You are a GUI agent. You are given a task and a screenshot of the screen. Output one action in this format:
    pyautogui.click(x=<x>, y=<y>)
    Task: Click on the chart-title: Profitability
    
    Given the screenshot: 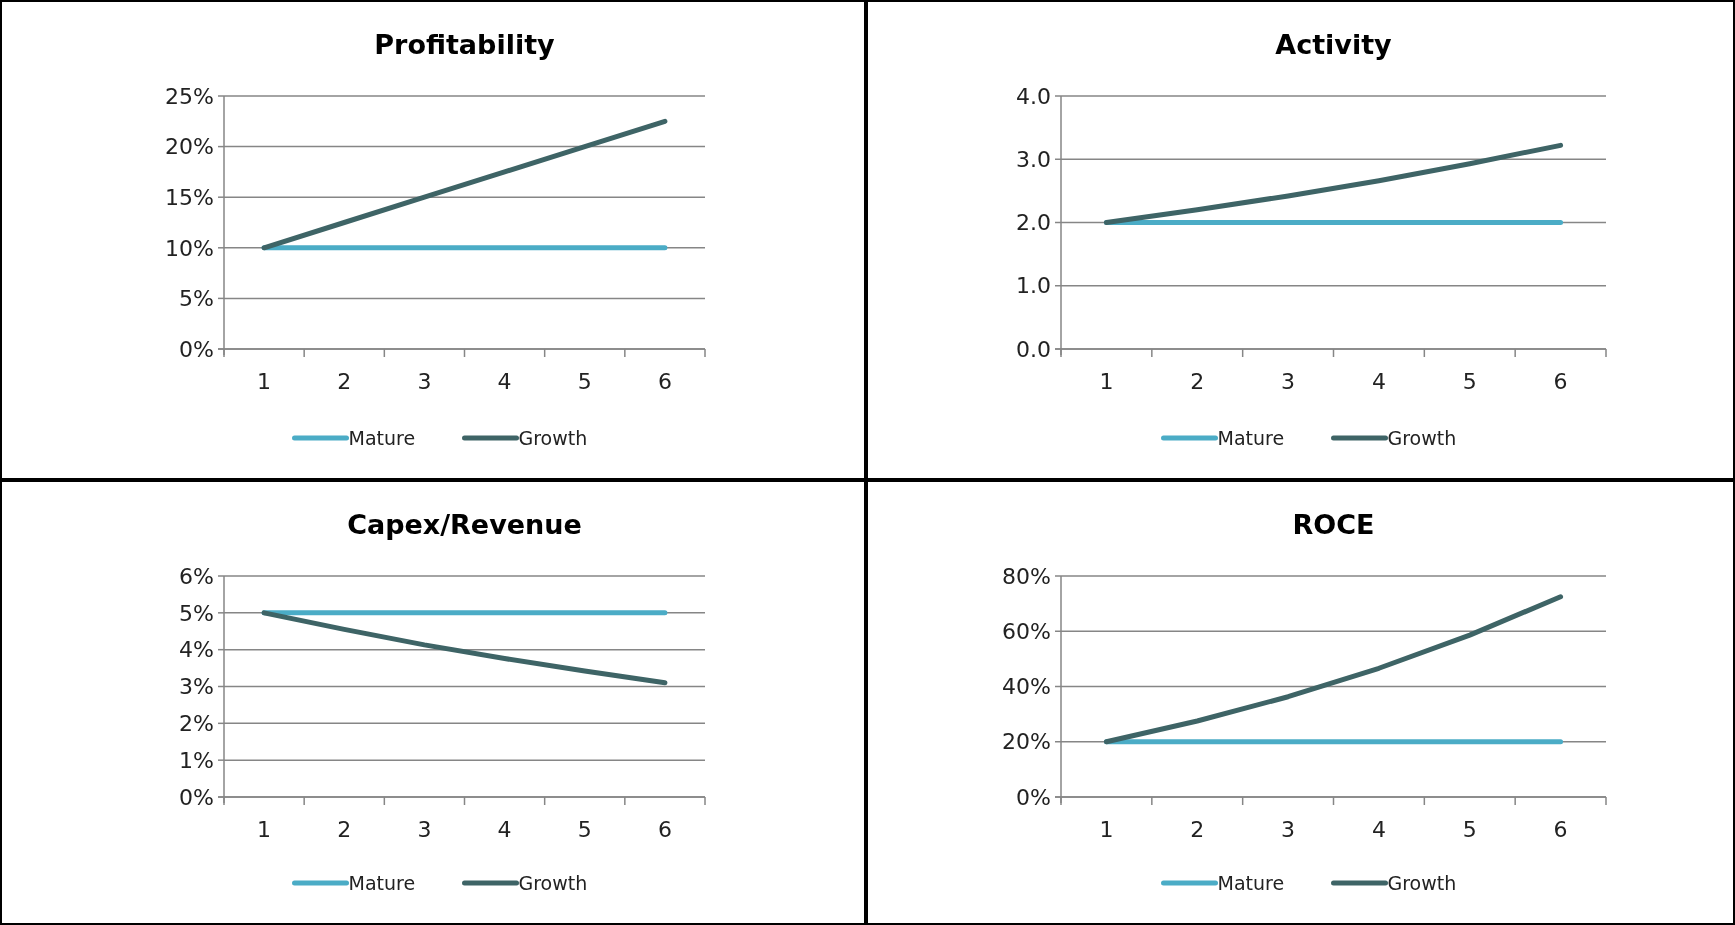 What is the action you would take?
    pyautogui.click(x=465, y=44)
    